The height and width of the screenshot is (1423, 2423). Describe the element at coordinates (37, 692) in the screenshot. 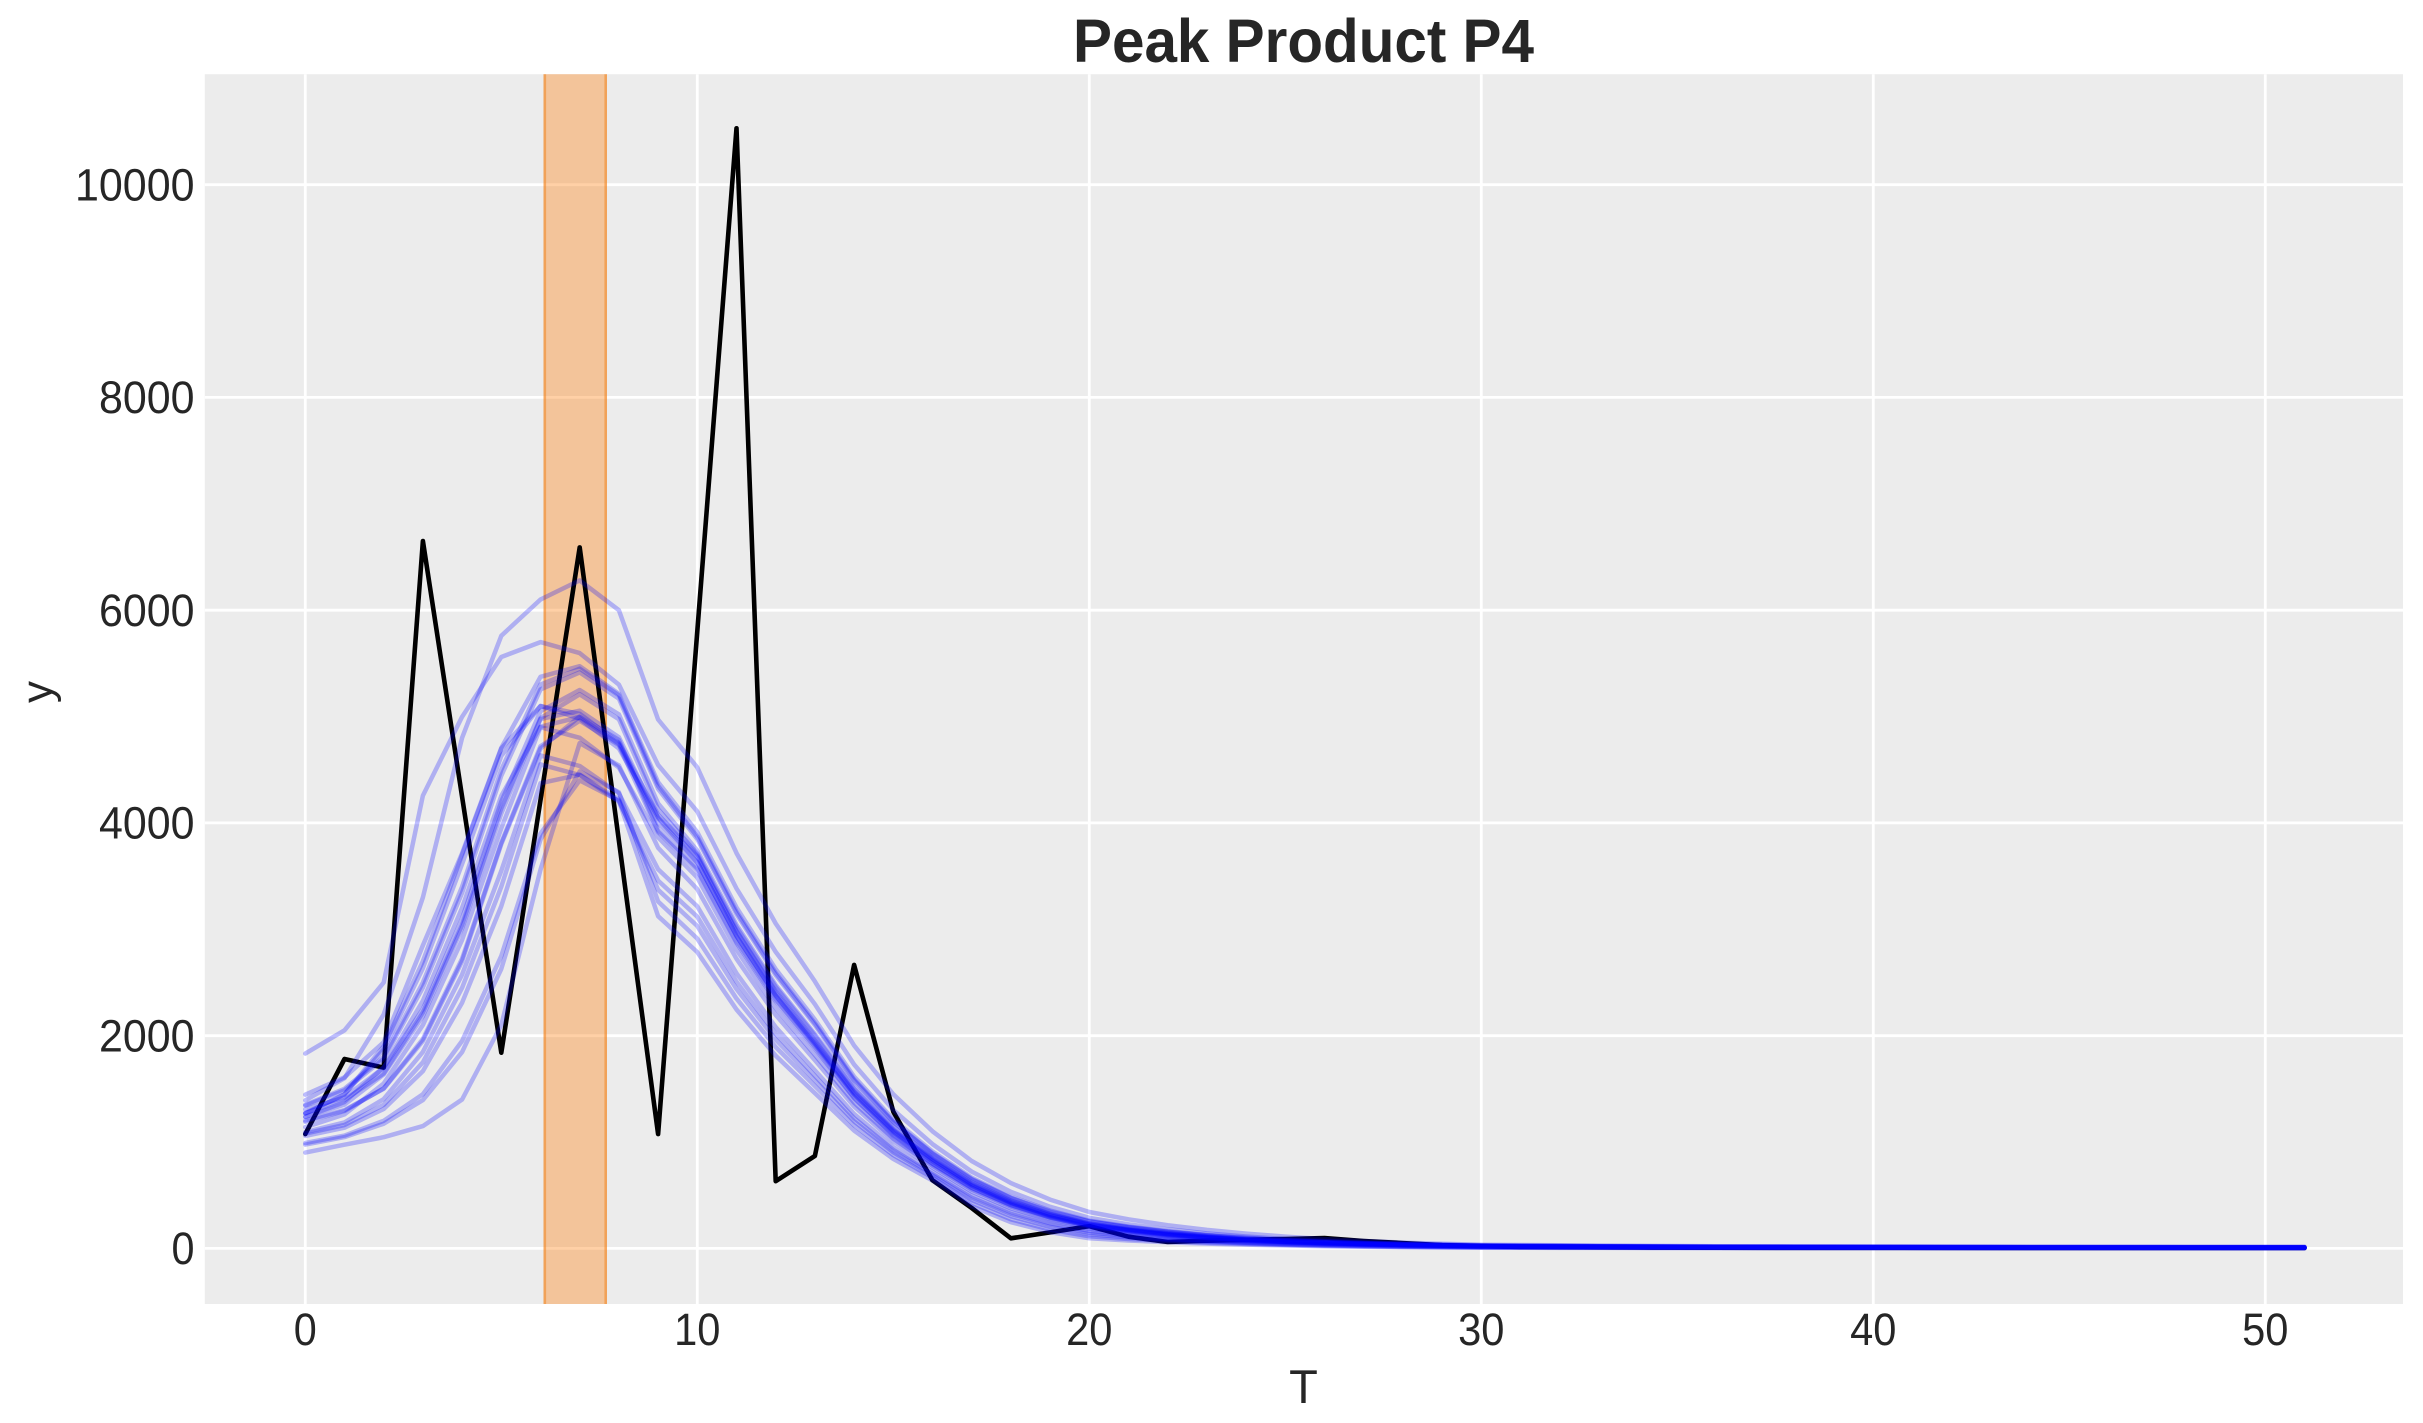

I see `svg-text: y` at that location.